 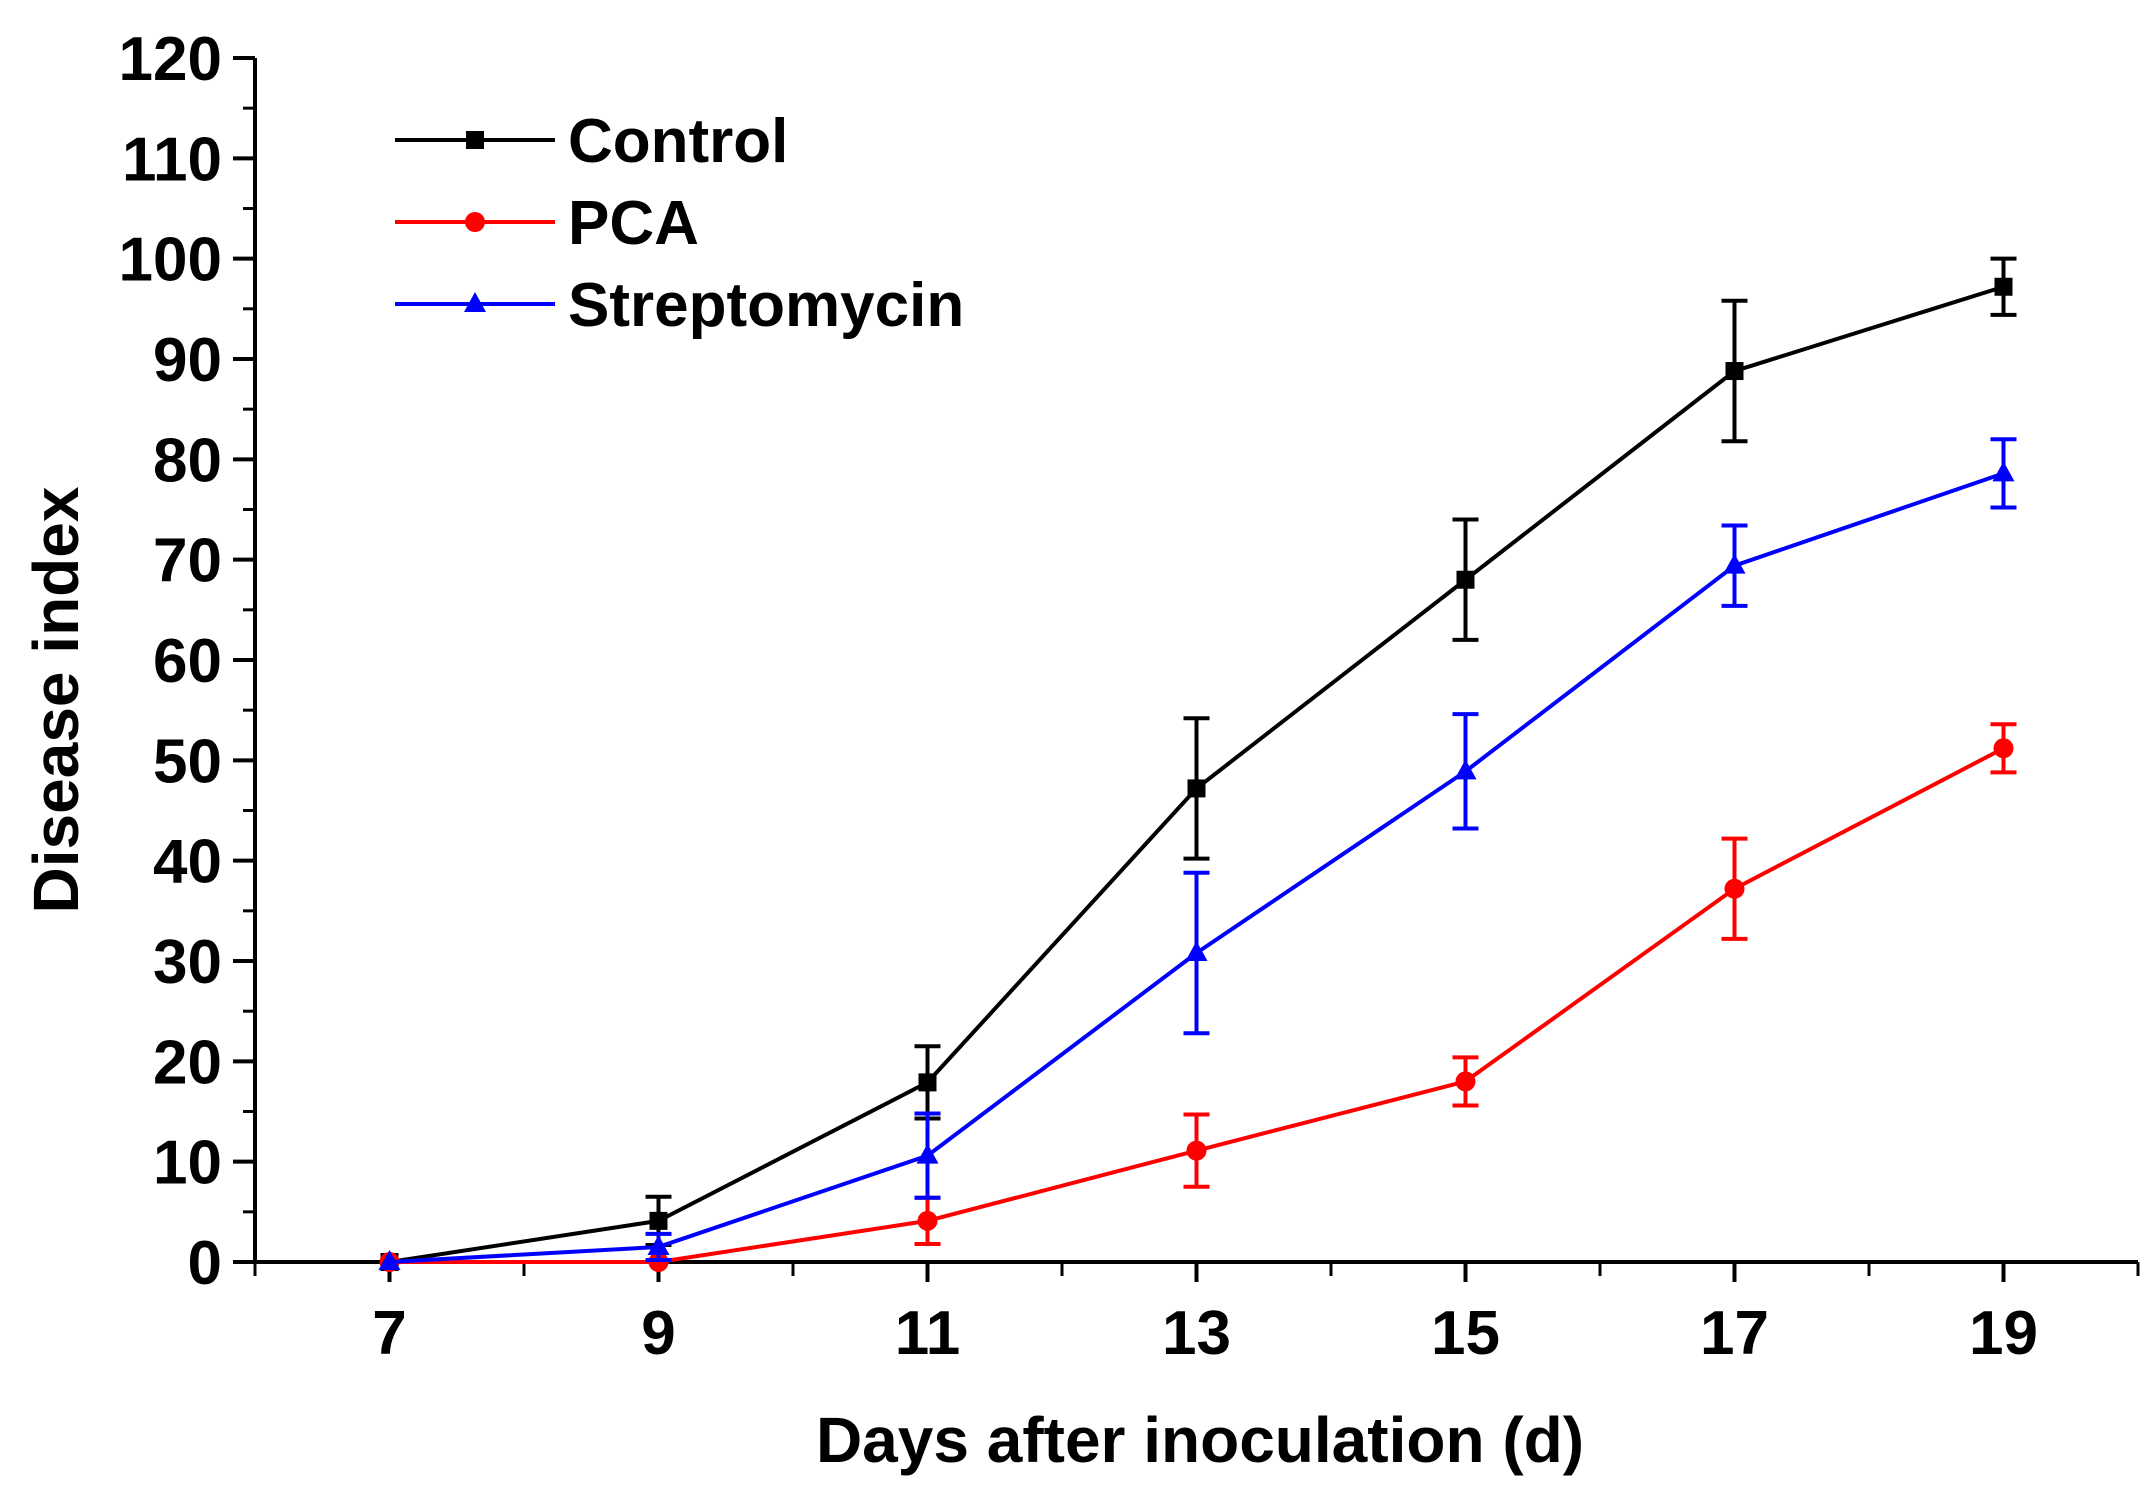 I want to click on y-tick-label: 100, so click(x=170, y=260).